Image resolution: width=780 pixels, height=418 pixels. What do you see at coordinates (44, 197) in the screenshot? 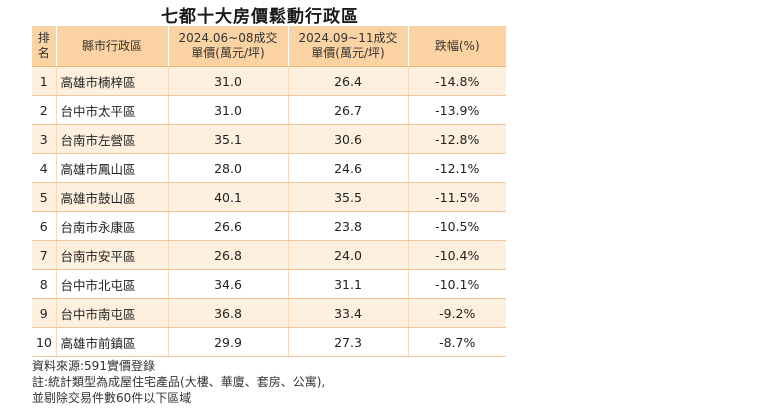
I see `rank-cell: 5` at bounding box center [44, 197].